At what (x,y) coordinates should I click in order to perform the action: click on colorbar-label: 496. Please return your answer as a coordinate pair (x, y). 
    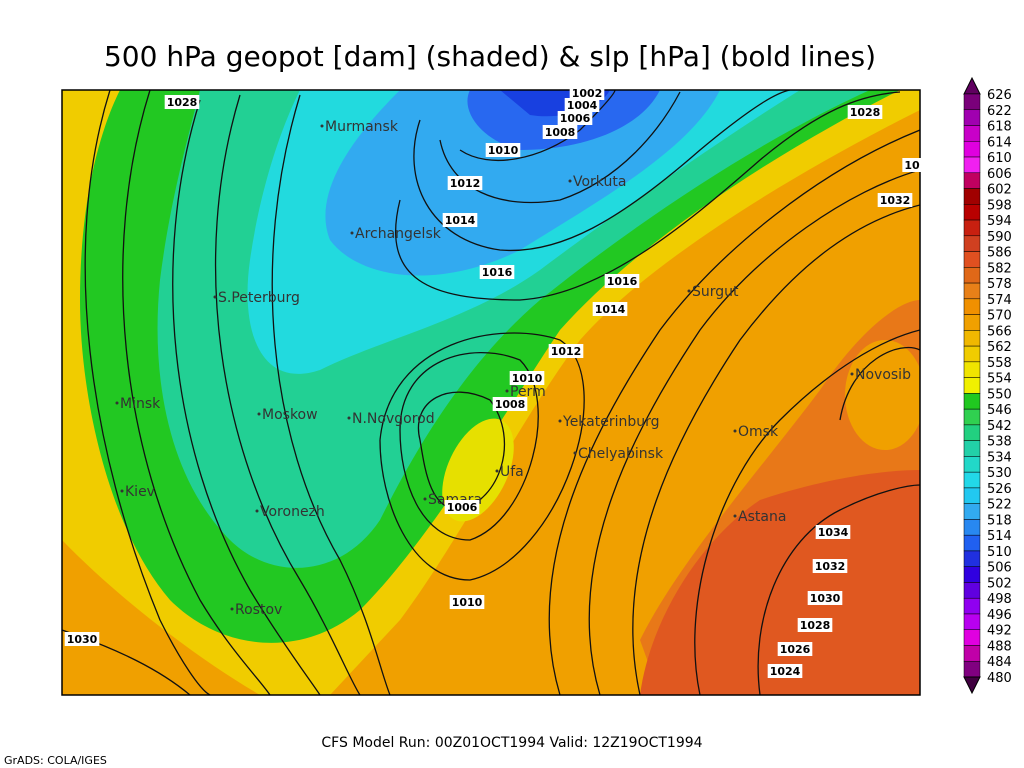
    Looking at the image, I should click on (999, 615).